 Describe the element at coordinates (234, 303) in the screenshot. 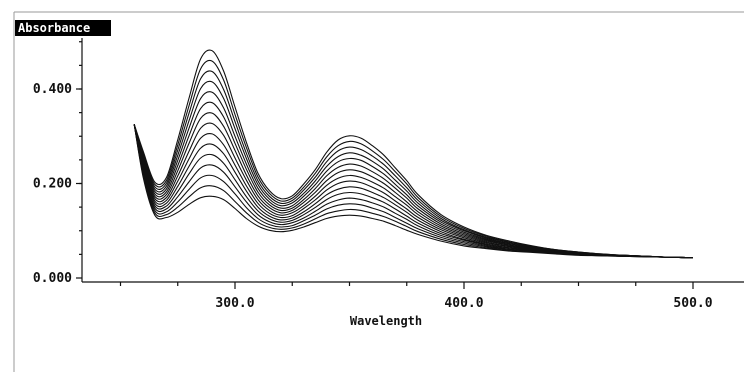

I see `x-tick-label: 300.0` at that location.